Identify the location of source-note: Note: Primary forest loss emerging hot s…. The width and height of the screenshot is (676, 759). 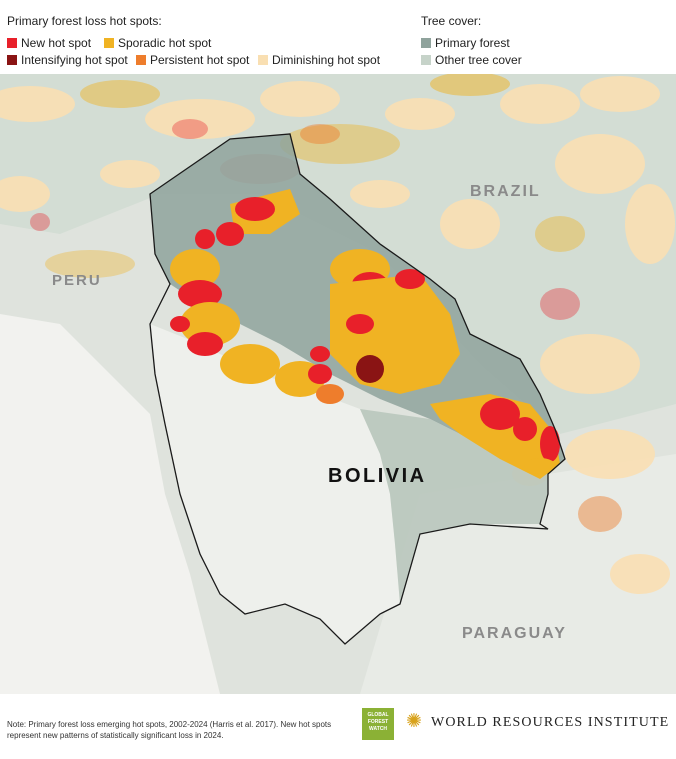
(169, 730).